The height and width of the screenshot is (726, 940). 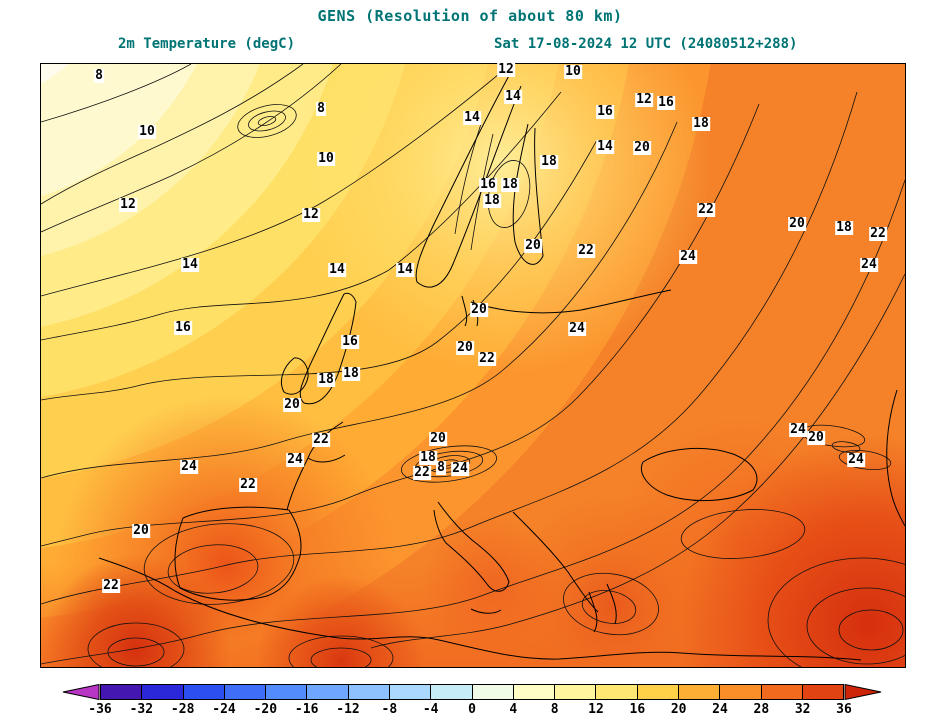 I want to click on colorbar-tick: 16, so click(x=637, y=709).